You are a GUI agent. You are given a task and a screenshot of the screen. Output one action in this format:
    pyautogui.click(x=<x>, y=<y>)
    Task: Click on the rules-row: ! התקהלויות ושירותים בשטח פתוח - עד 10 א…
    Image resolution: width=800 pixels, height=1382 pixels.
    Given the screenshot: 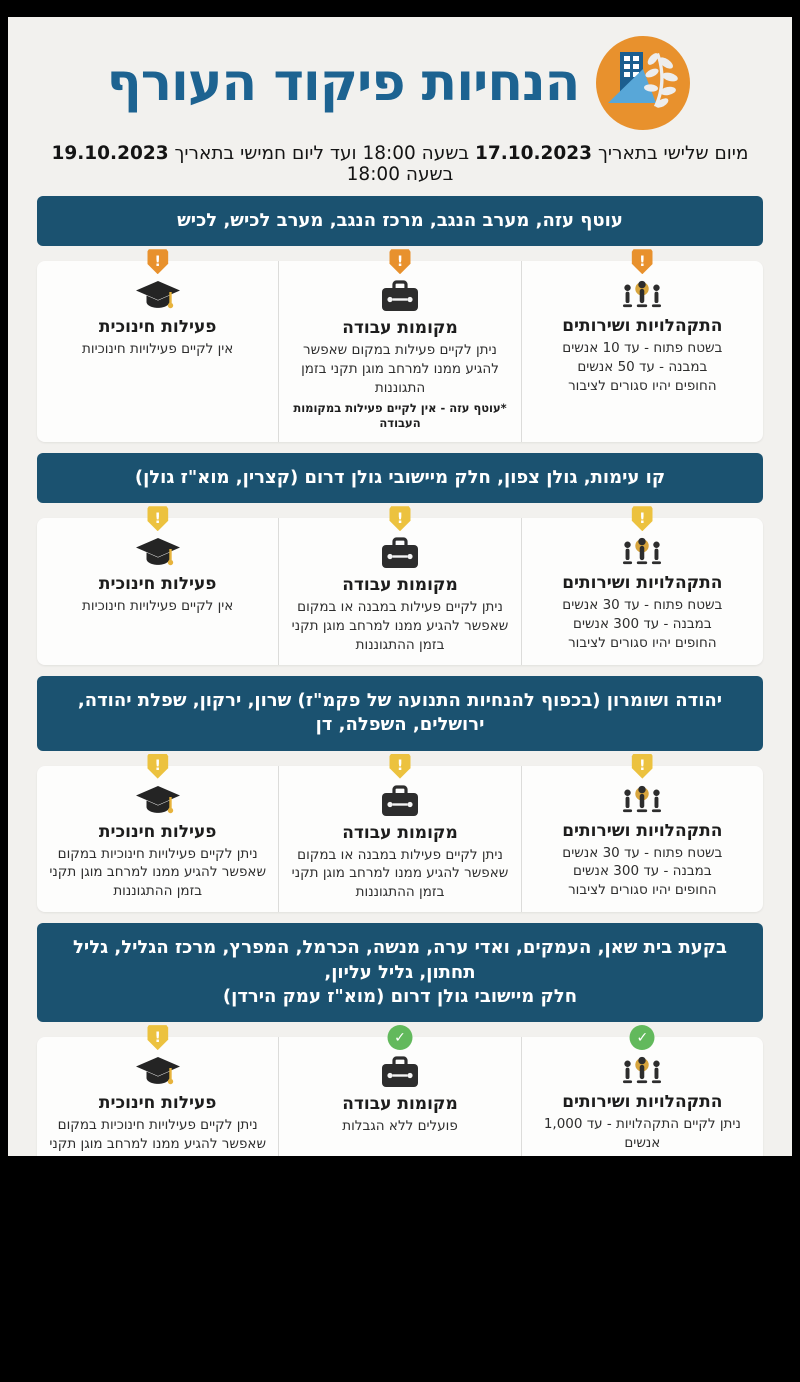 What is the action you would take?
    pyautogui.click(x=400, y=345)
    